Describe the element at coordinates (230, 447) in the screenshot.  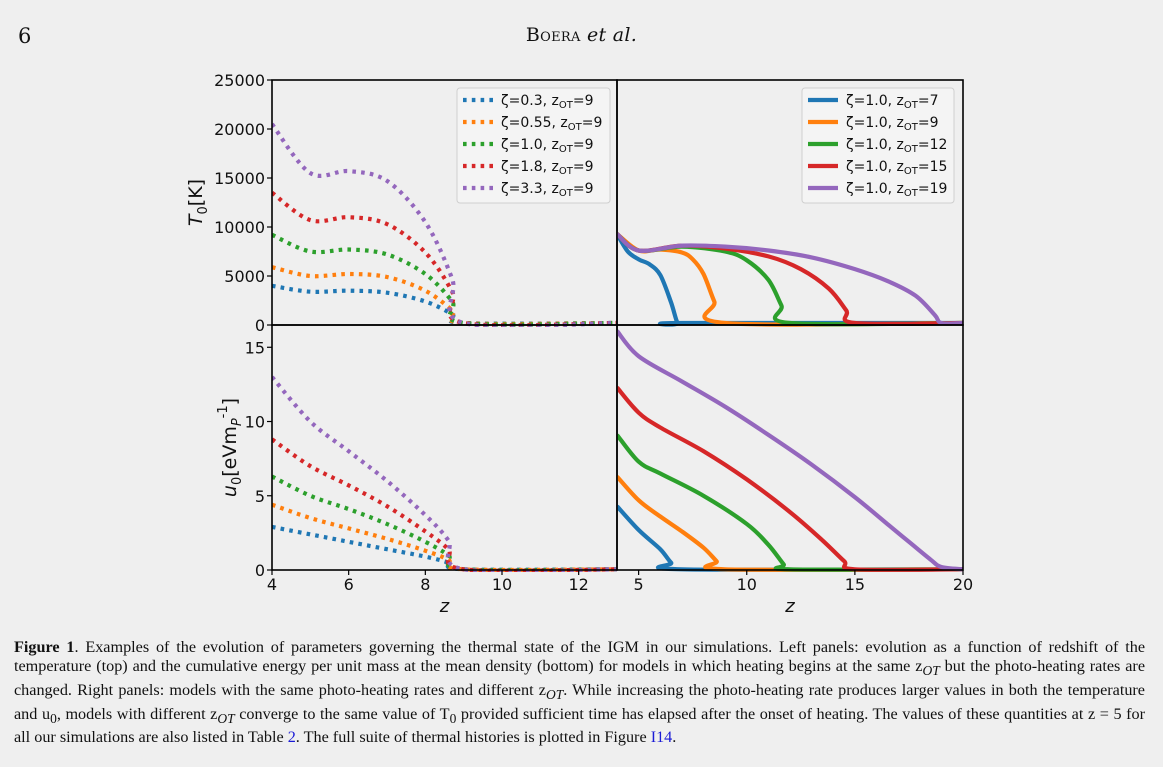
I see `y-axis-label: u0[eVmP-1]` at that location.